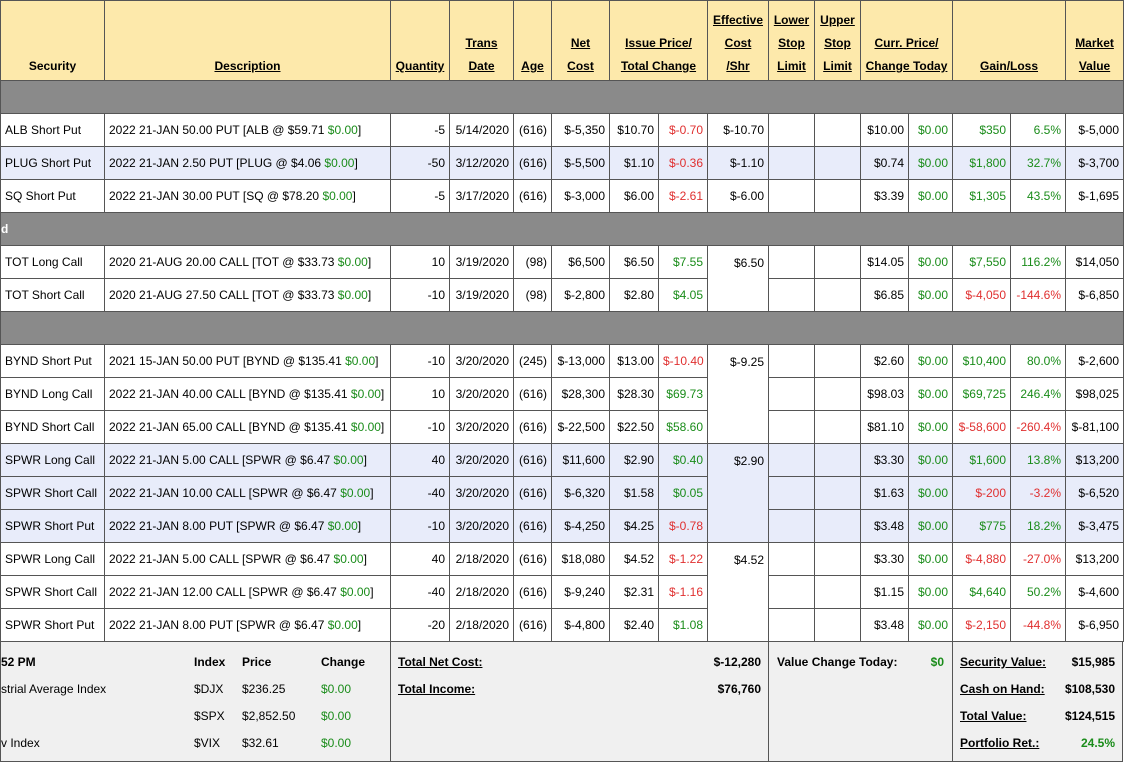 This screenshot has width=1125, height=762. What do you see at coordinates (1095, 130) in the screenshot?
I see `market-value-cell: $-5,000` at bounding box center [1095, 130].